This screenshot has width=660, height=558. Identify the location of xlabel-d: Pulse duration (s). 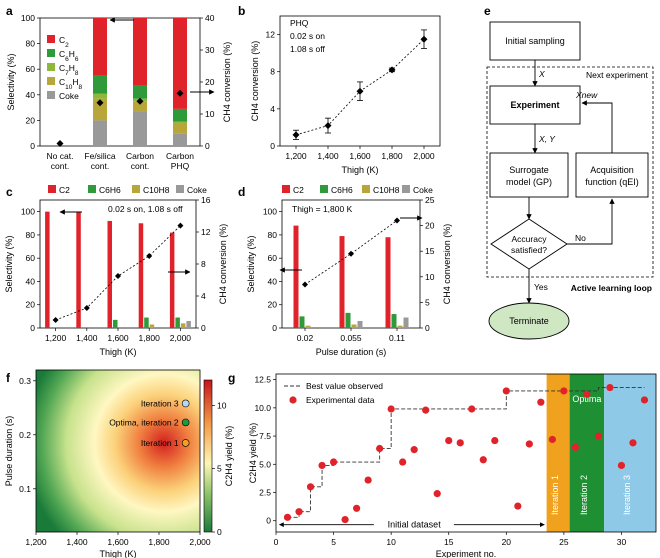
(351, 352).